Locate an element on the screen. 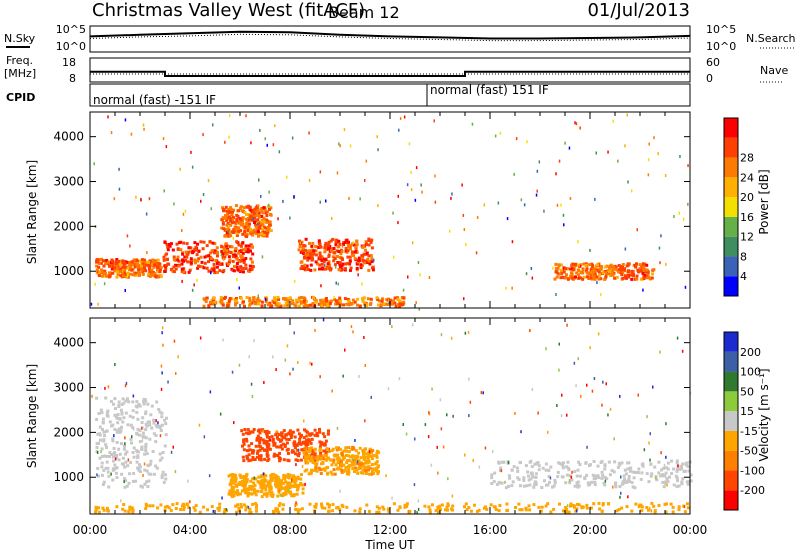 The width and height of the screenshot is (800, 554). x-axis-title: Time UT is located at coordinates (389, 545).